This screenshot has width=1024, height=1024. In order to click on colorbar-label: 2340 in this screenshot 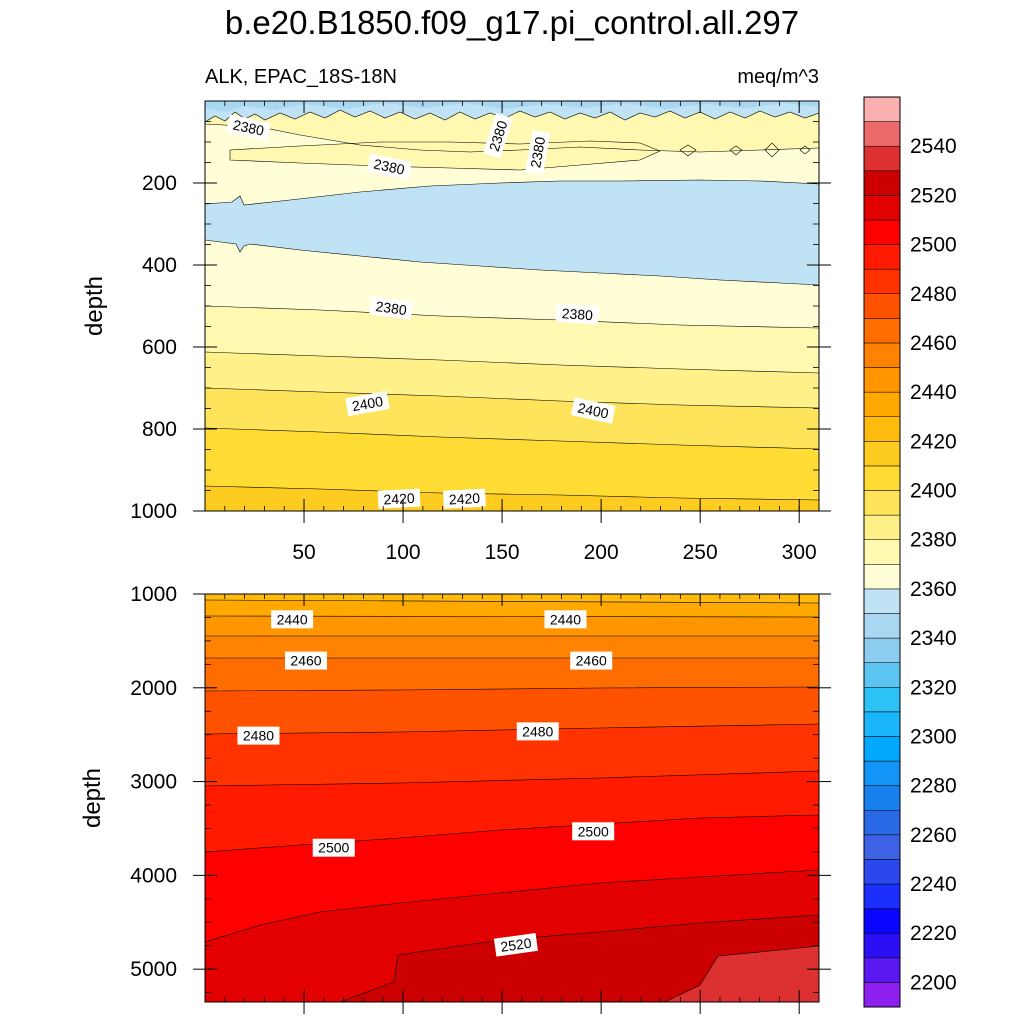, I will do `click(933, 638)`.